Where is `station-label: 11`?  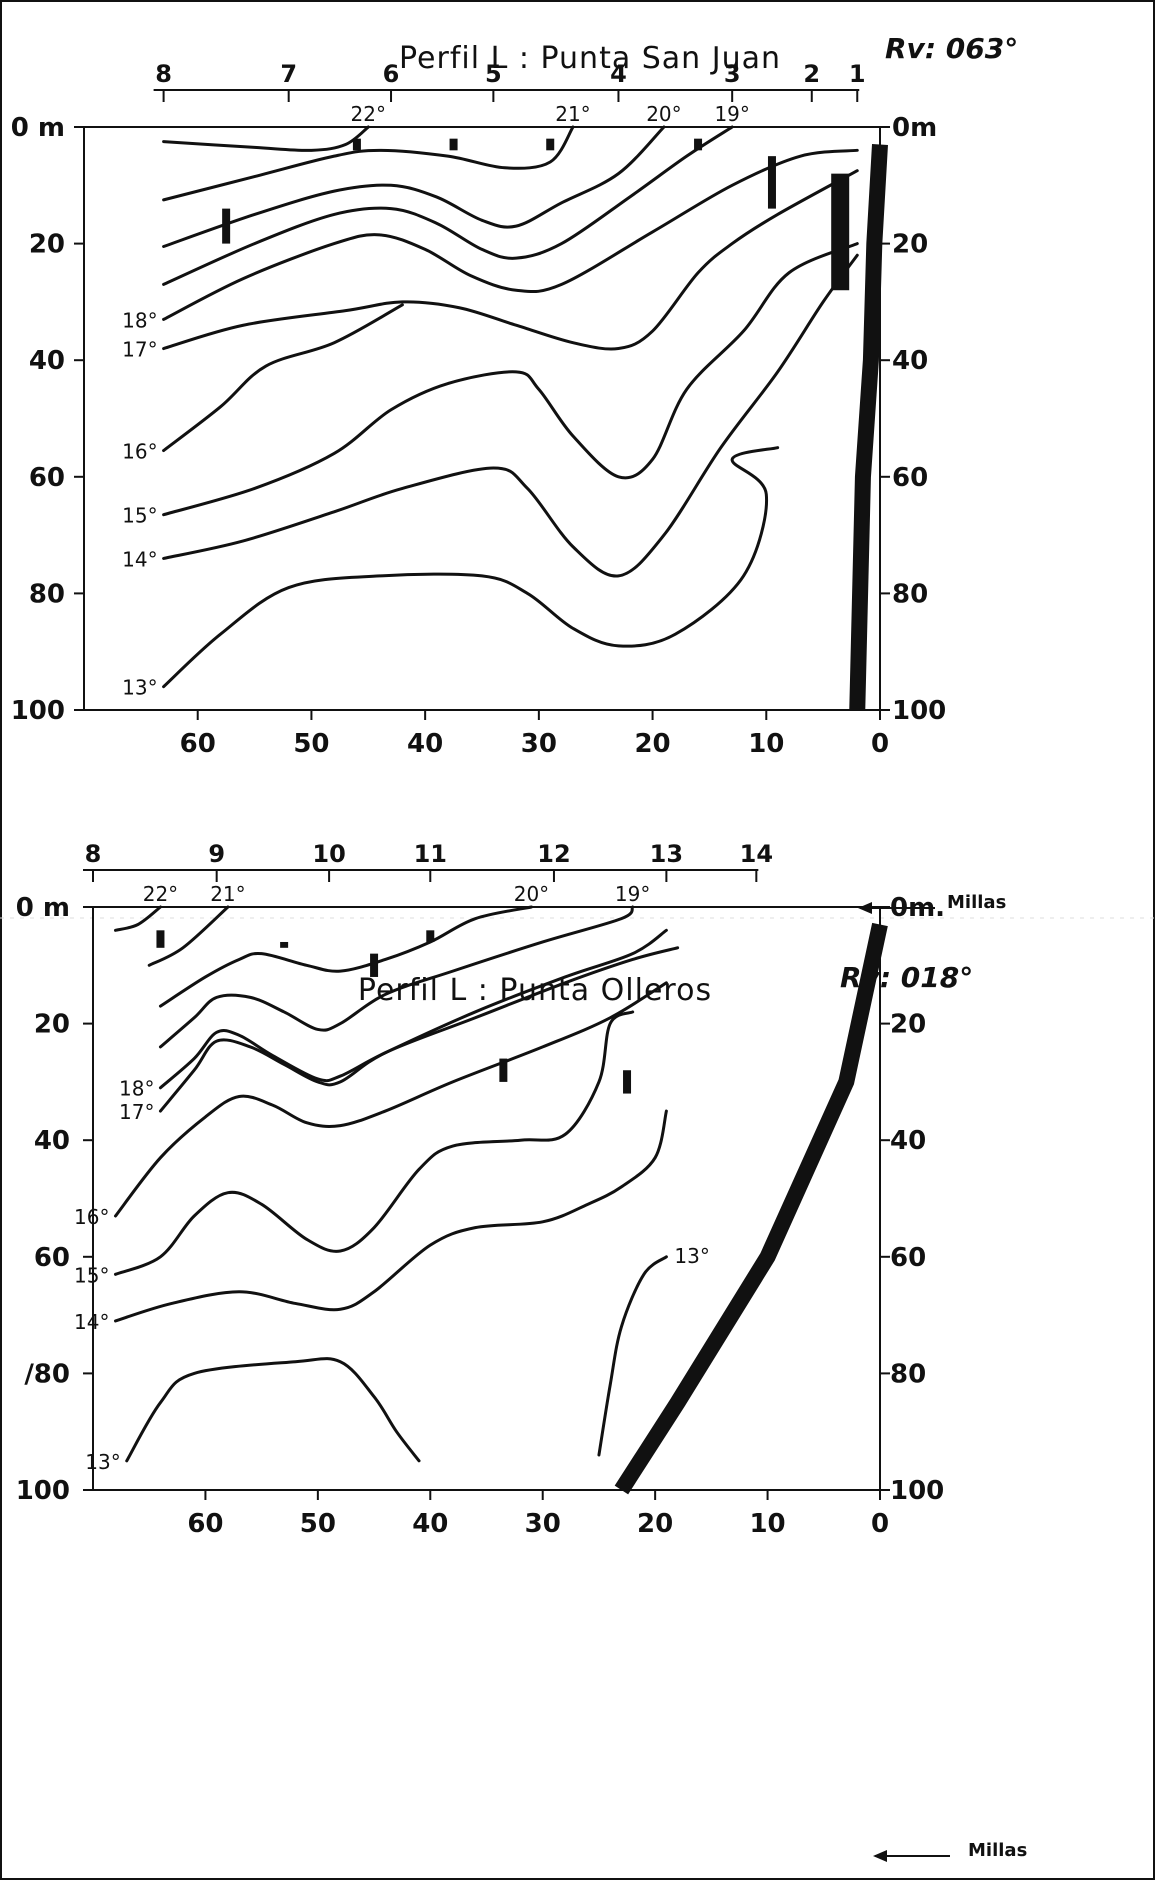
station-label: 11 is located at coordinates (430, 854).